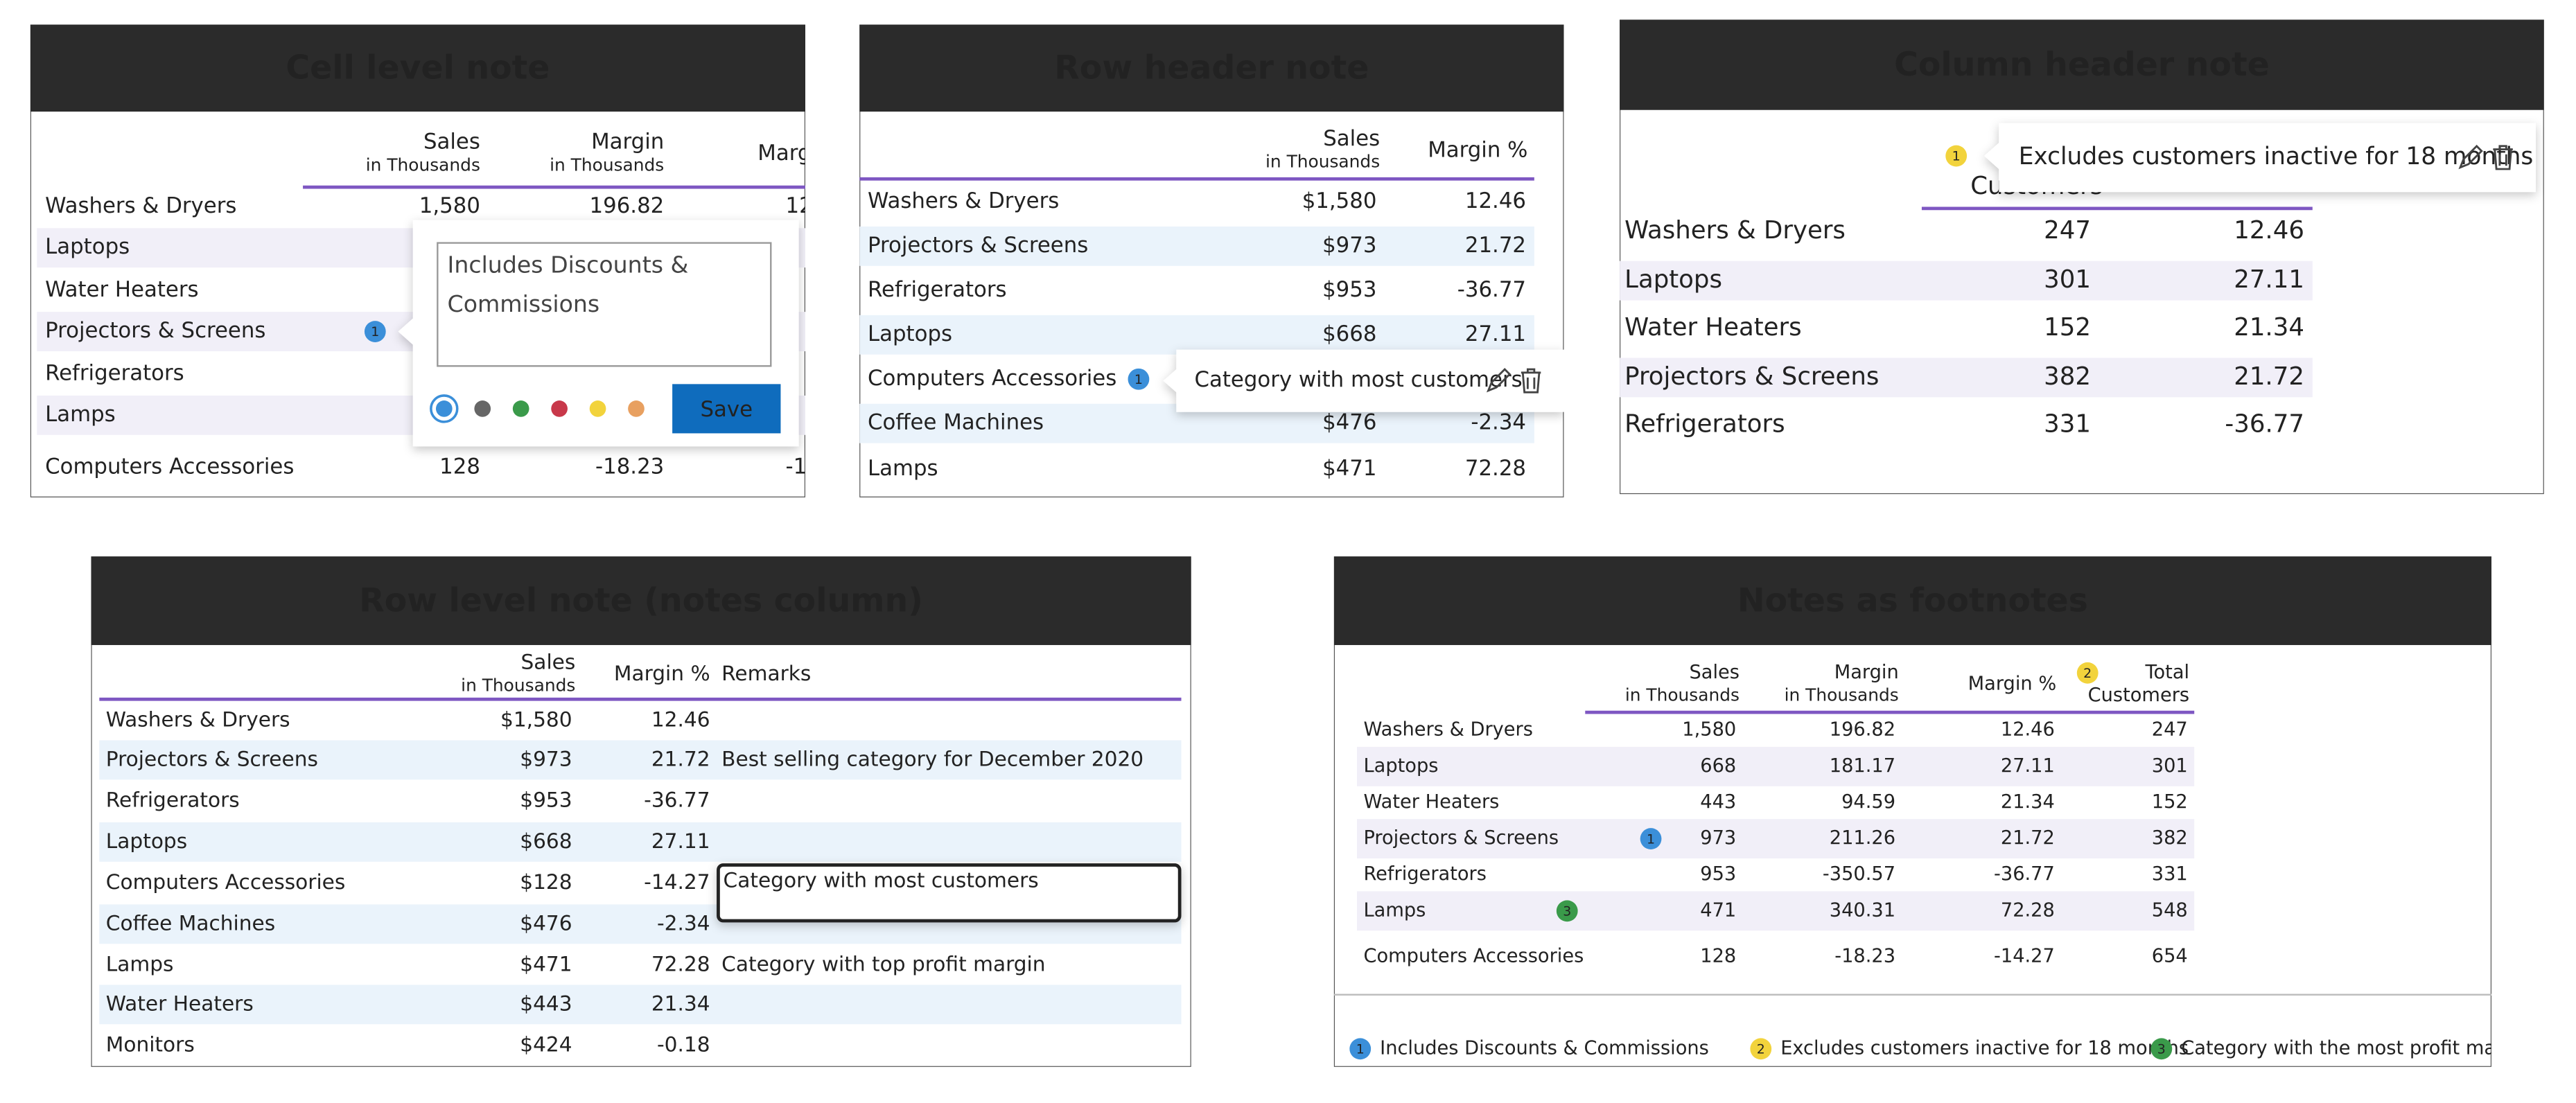 This screenshot has width=2576, height=1103. What do you see at coordinates (2170, 957) in the screenshot?
I see `cell: 654` at bounding box center [2170, 957].